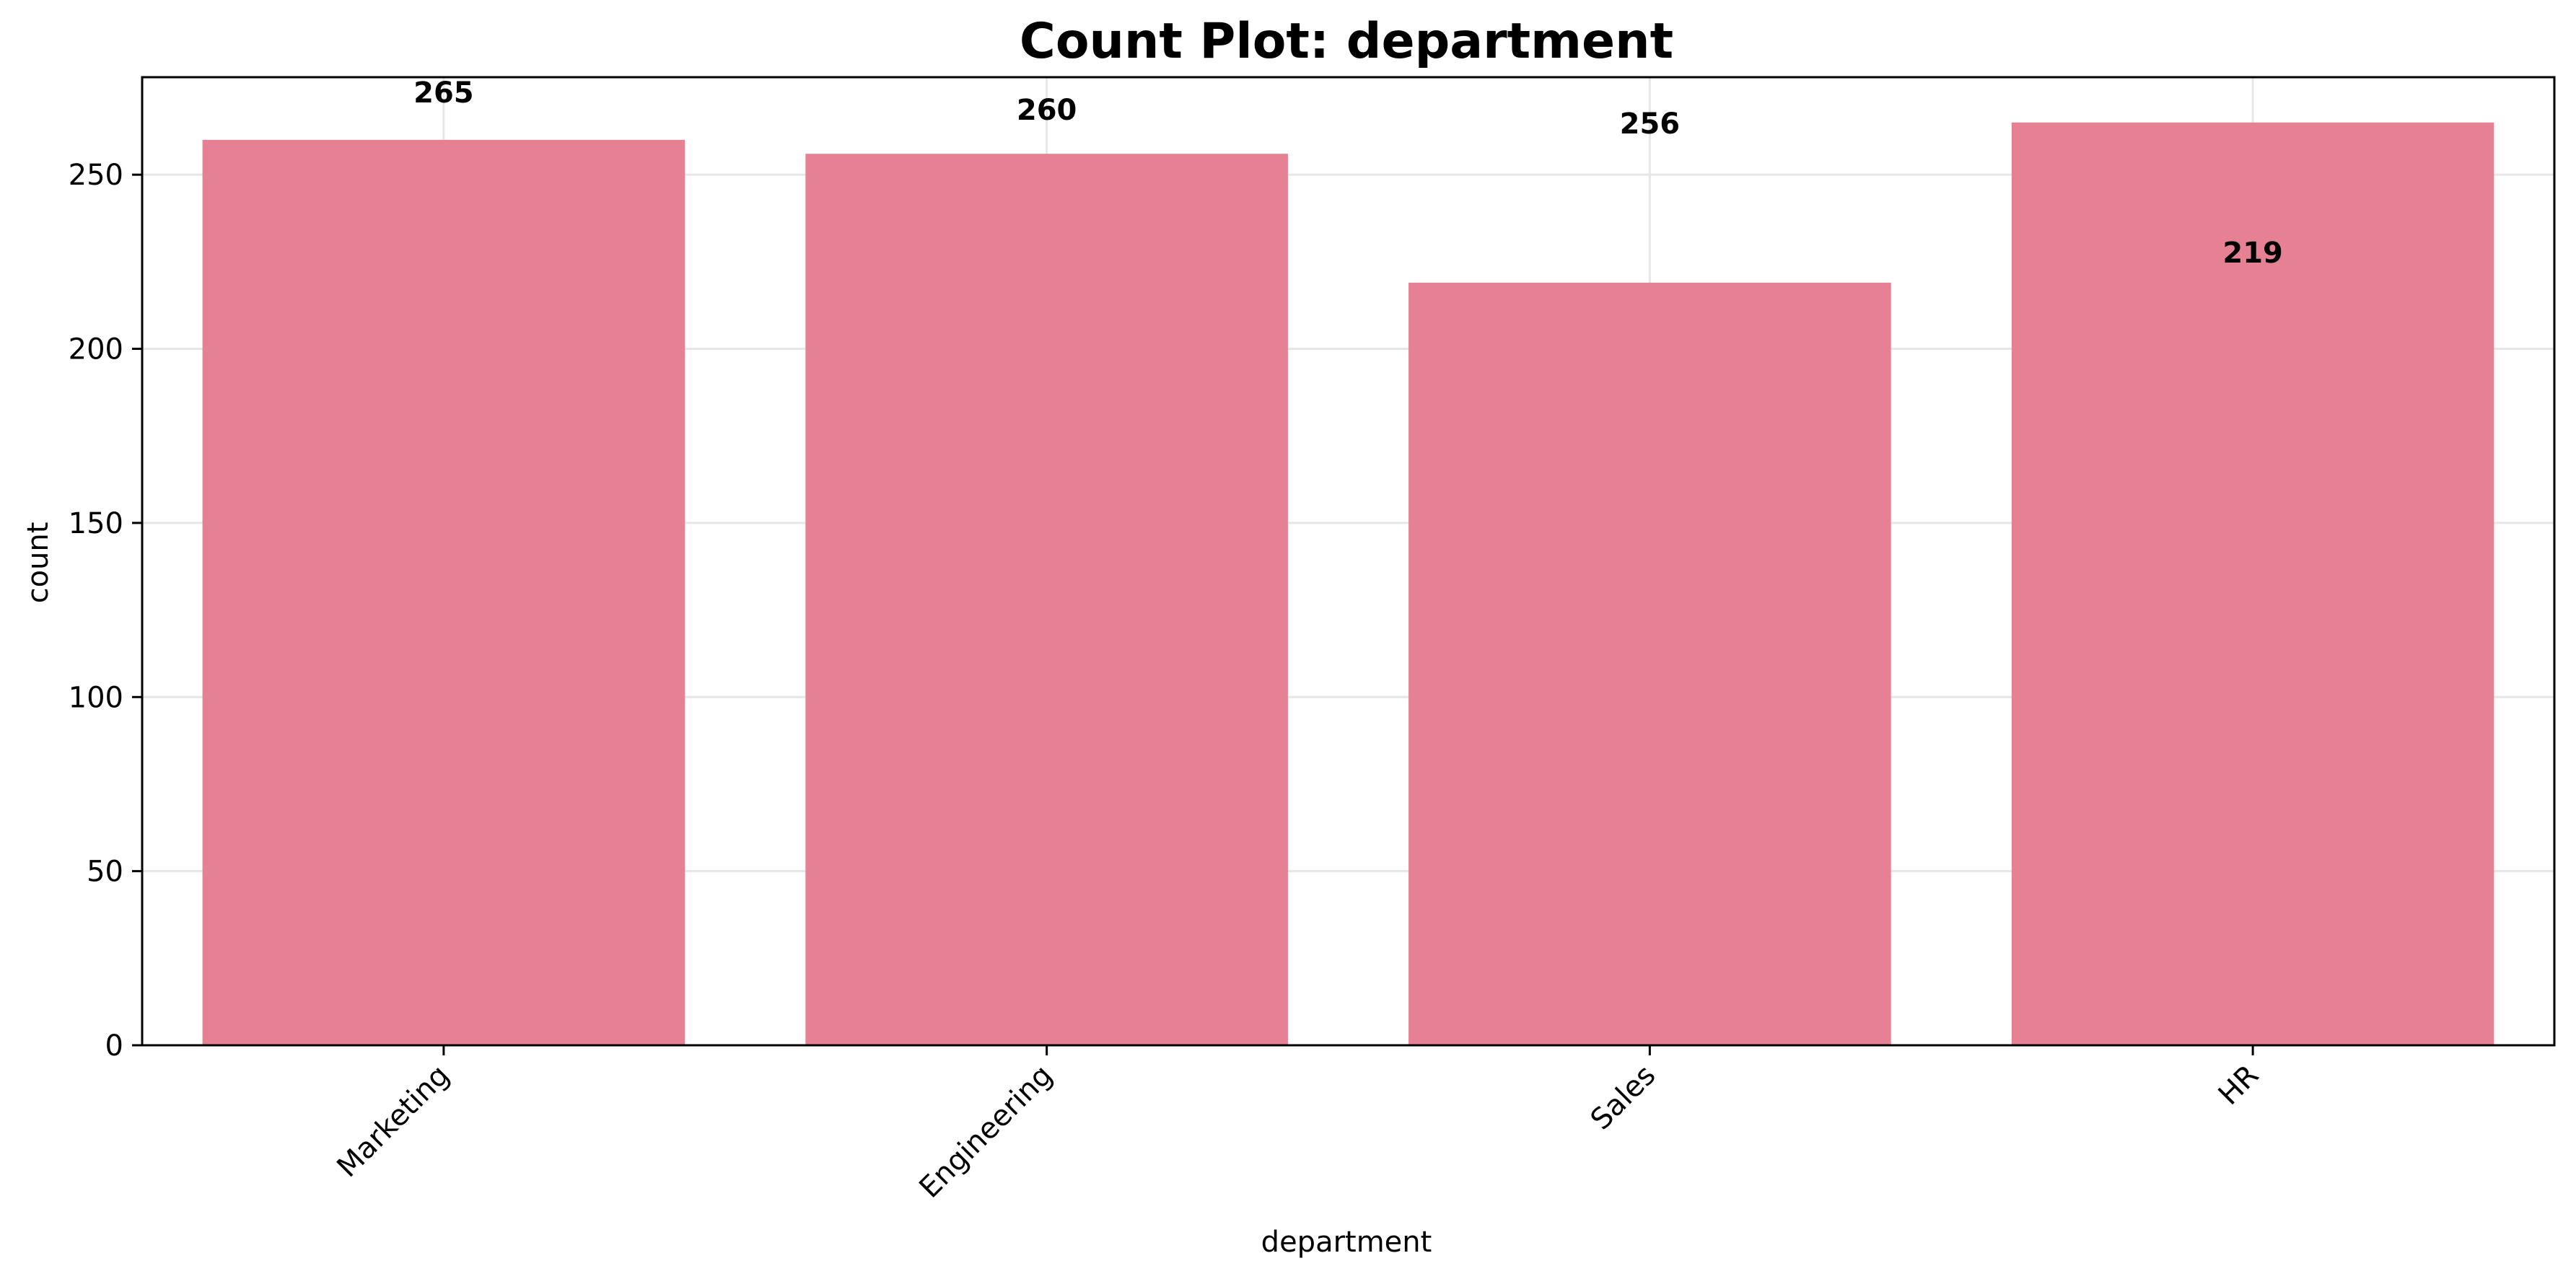 This screenshot has height=1279, width=2576. Describe the element at coordinates (1348, 173) in the screenshot. I see `data-labels: 265 260 256 219` at that location.